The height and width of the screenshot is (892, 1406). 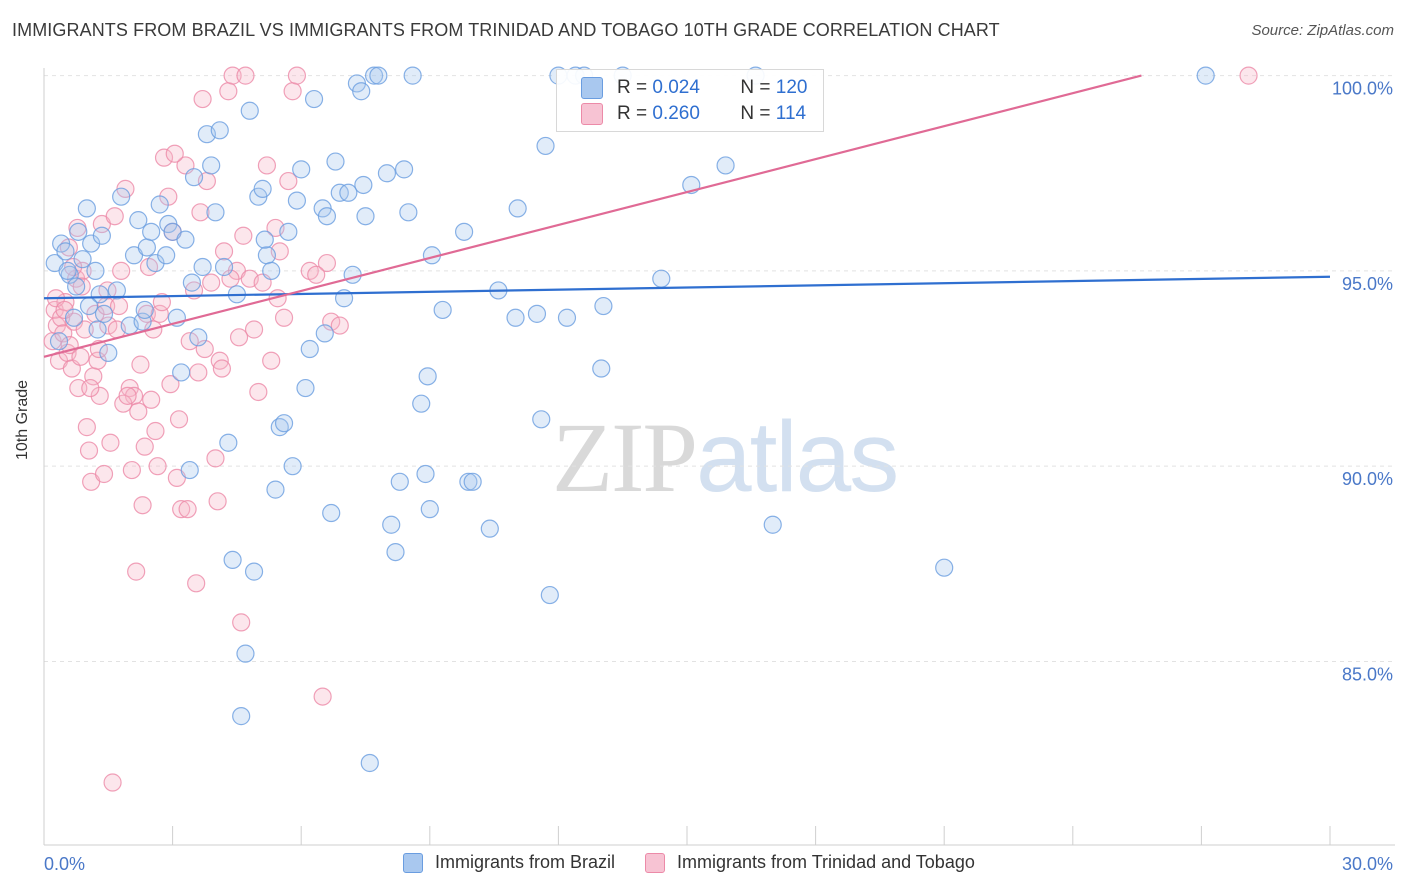 I want to click on legend-item-trinidad: Immigrants from Trinidad and Tobago, so click(x=810, y=862).